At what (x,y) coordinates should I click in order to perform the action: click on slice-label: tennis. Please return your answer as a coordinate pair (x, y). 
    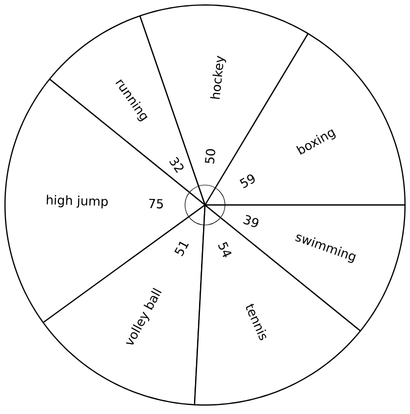
    Looking at the image, I should click on (256, 322).